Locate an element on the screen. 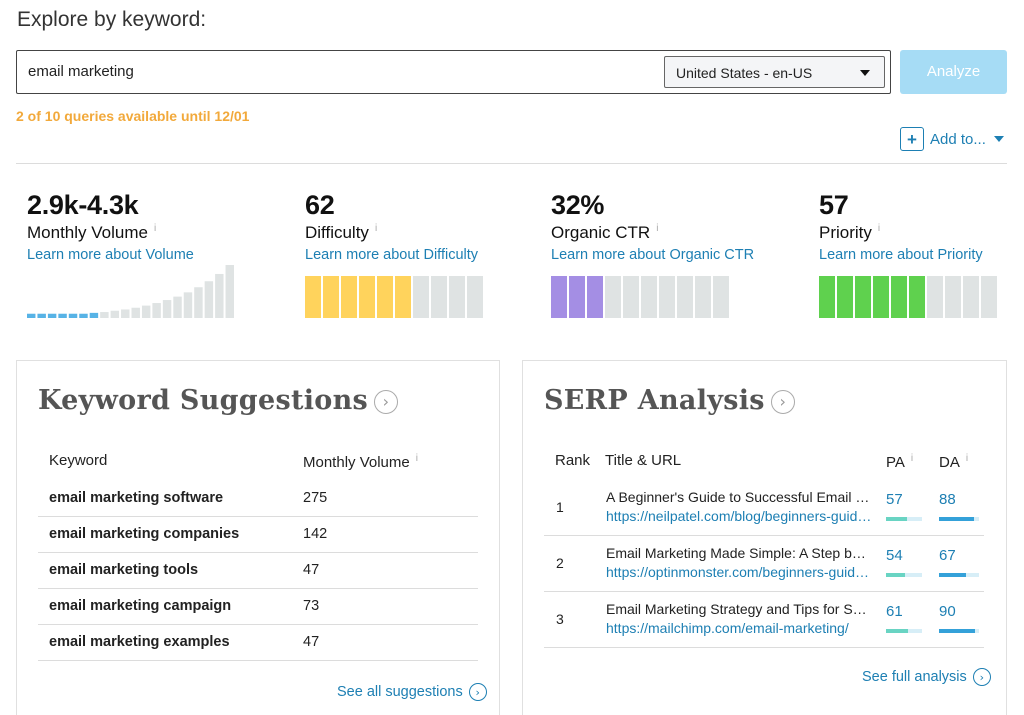 The width and height of the screenshot is (1024, 715). volume-cell: 47 is located at coordinates (311, 642).